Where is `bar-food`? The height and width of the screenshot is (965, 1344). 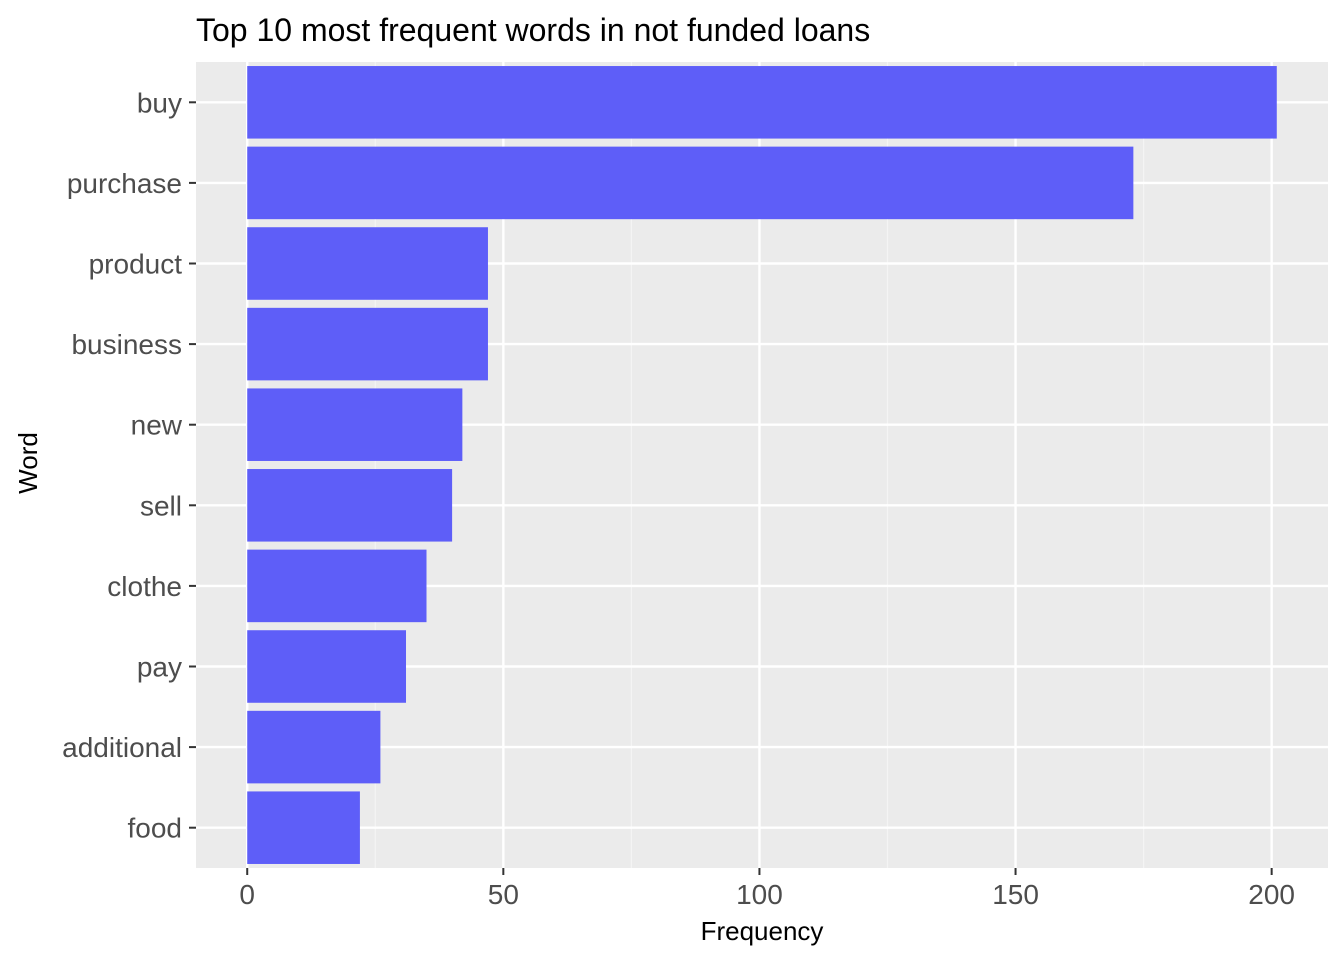
bar-food is located at coordinates (303, 827).